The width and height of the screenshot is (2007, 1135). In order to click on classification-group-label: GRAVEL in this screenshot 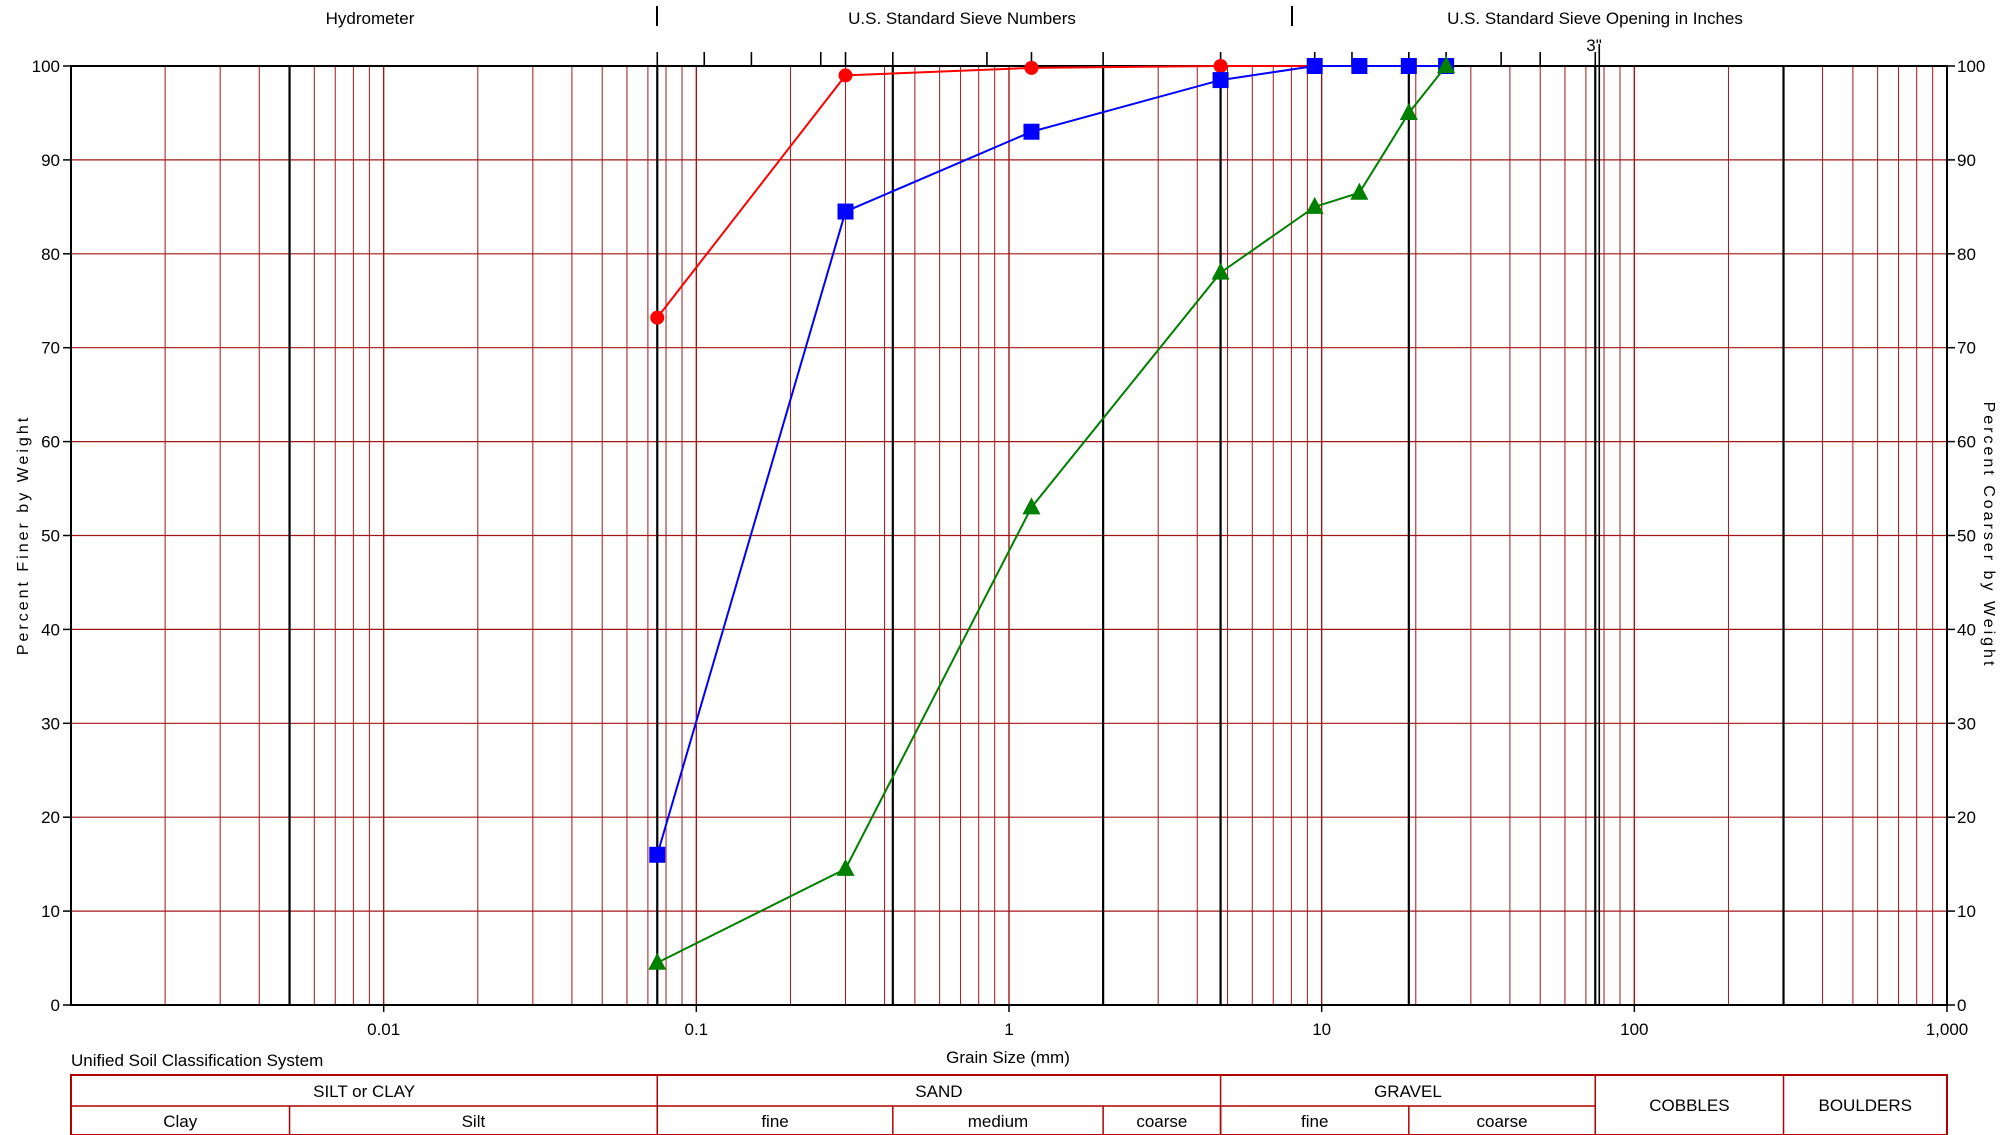, I will do `click(1408, 1091)`.